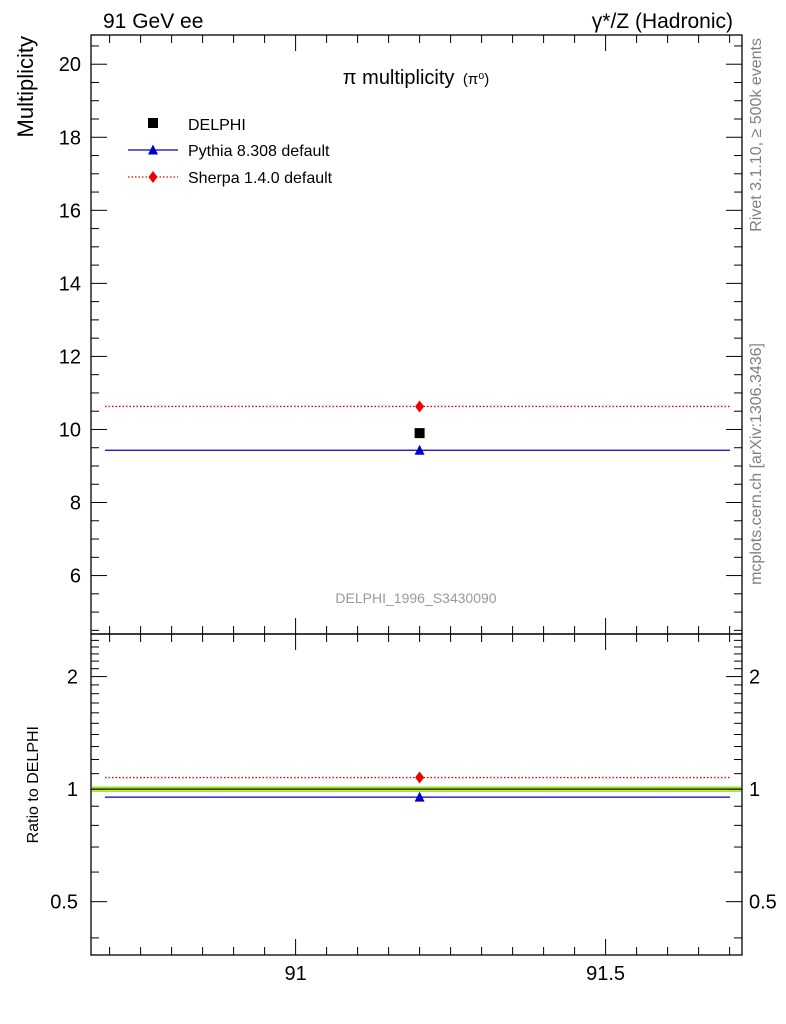 The width and height of the screenshot is (786, 1024). I want to click on main-y-tick-label: 12, so click(70, 357).